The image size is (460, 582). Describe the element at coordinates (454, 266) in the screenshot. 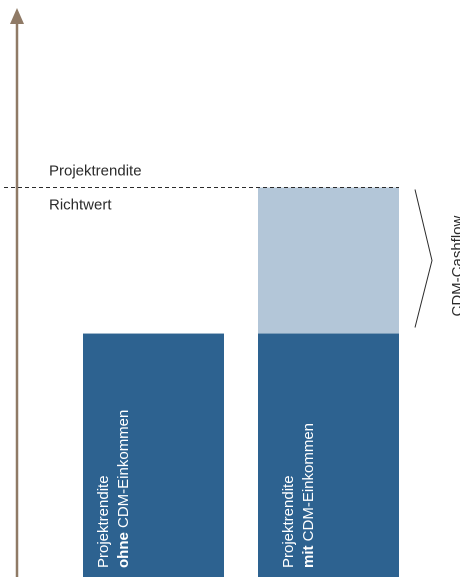

I see `cdm-cashflow-label: CDM-Cashflow` at that location.